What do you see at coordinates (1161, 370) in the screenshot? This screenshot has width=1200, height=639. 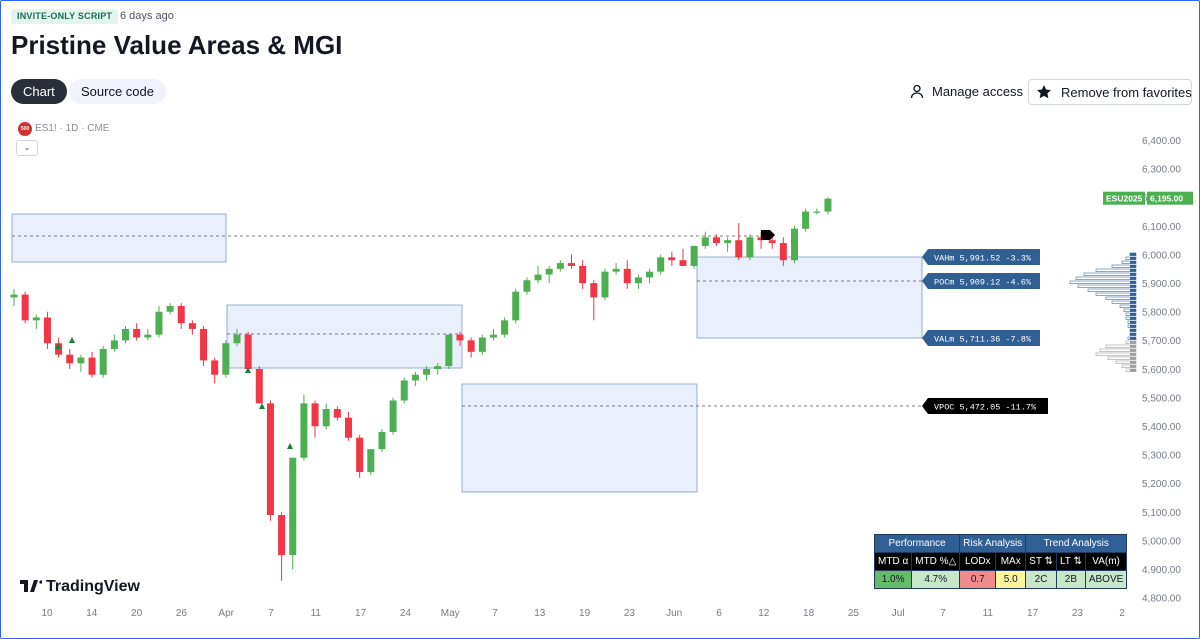 I see `price-axis-label: 5,600.00` at bounding box center [1161, 370].